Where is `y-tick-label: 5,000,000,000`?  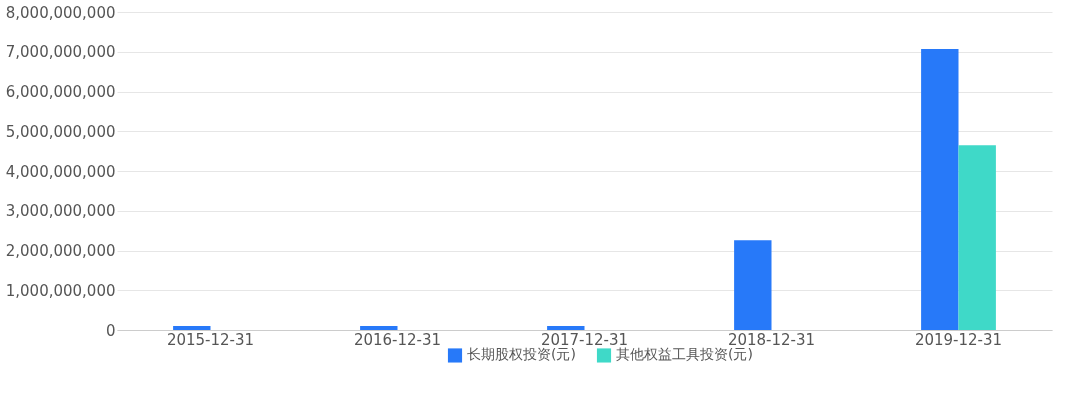 y-tick-label: 5,000,000,000 is located at coordinates (60, 131).